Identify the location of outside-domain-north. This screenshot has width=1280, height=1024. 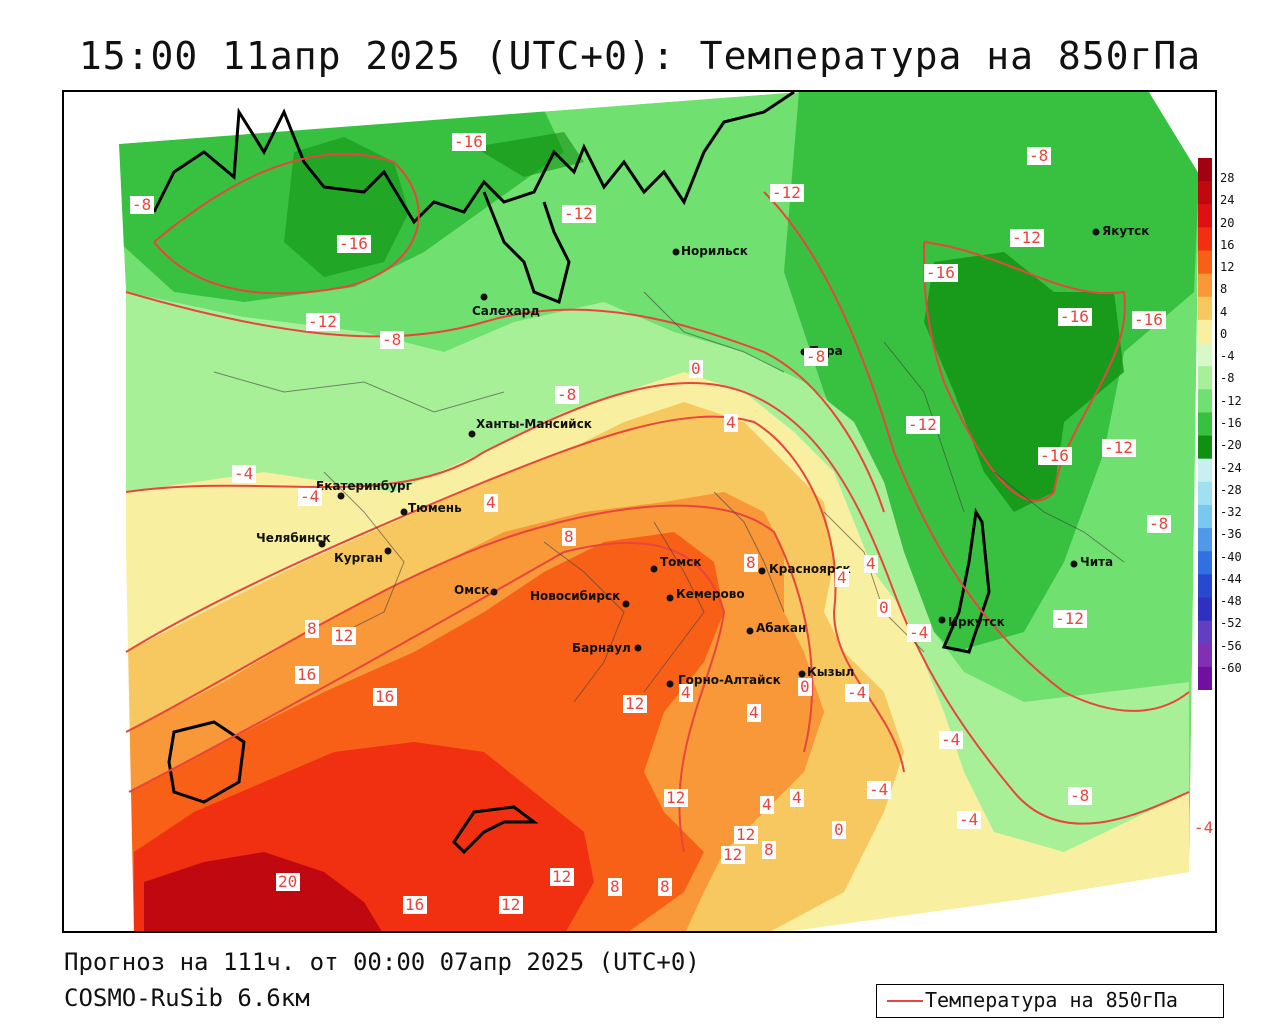
(431, 118).